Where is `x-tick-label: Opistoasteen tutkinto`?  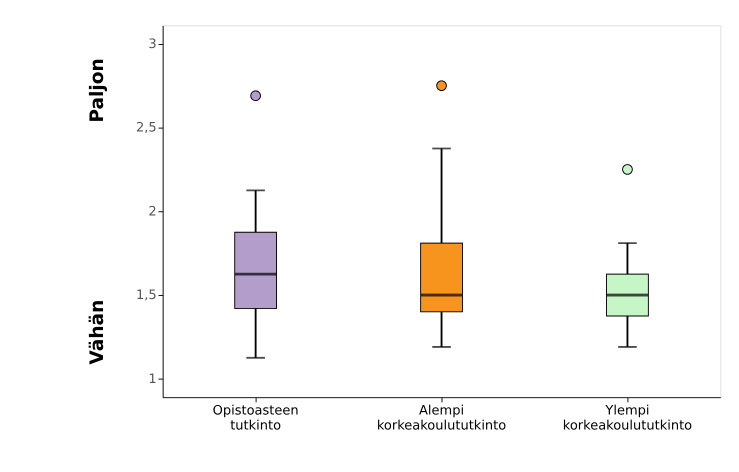
x-tick-label: Opistoasteen tutkinto is located at coordinates (255, 418).